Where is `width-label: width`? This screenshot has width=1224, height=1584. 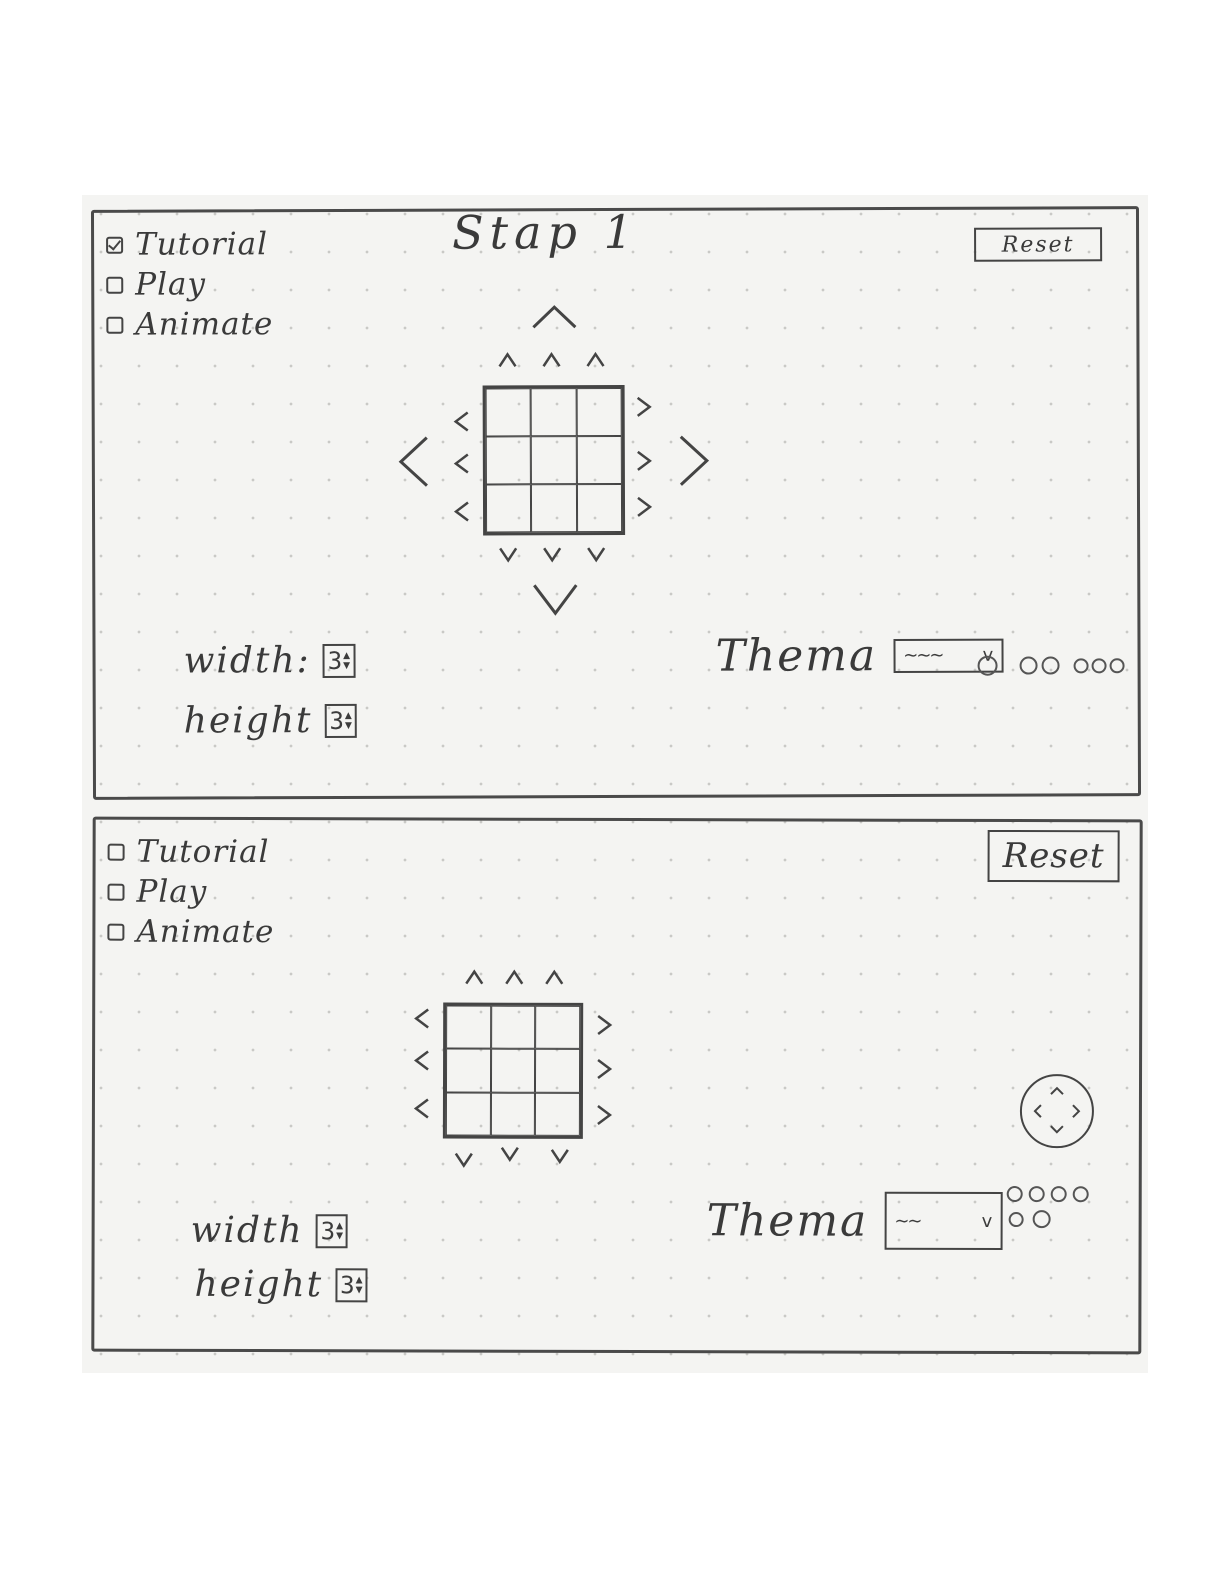
width-label: width is located at coordinates (247, 1230).